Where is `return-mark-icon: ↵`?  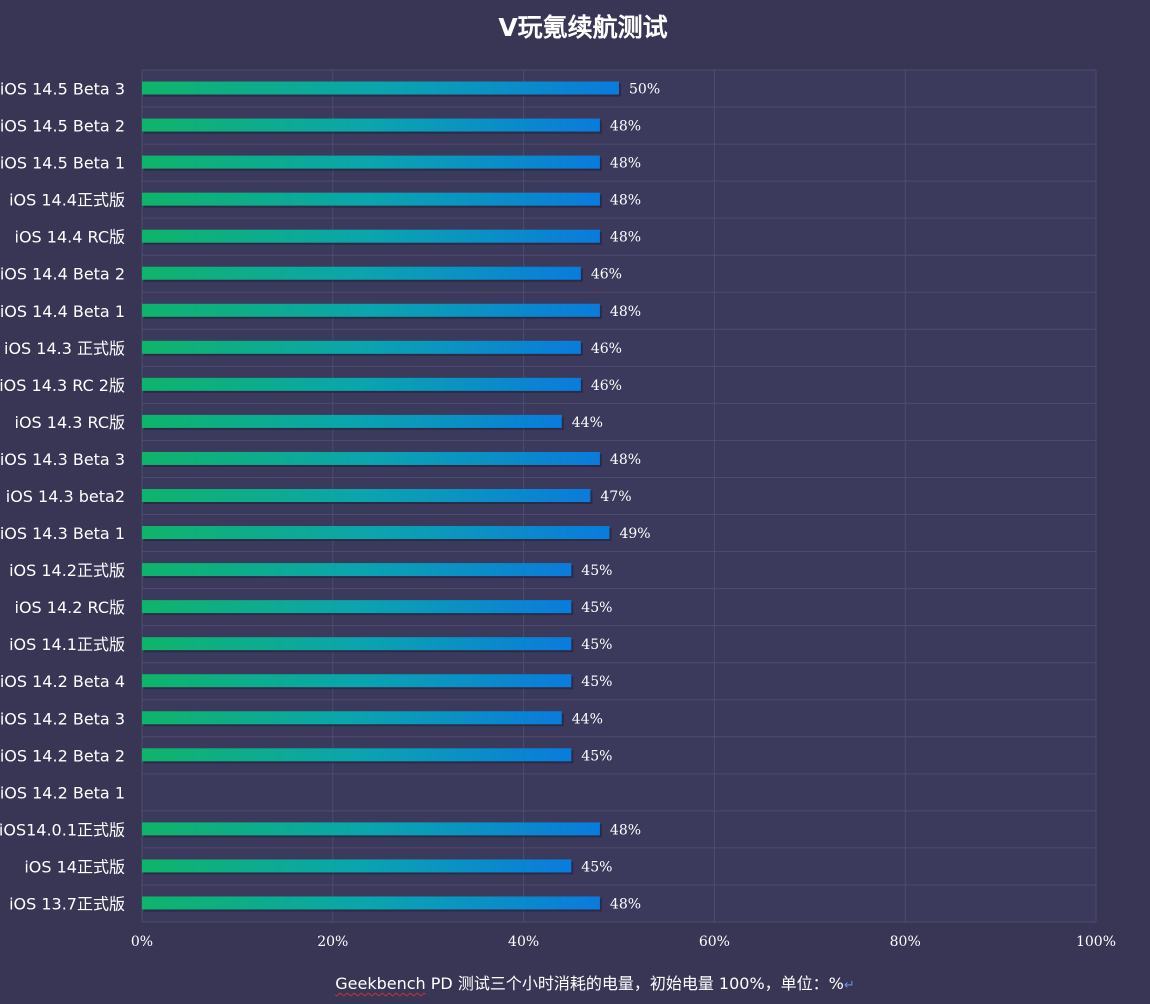
return-mark-icon: ↵ is located at coordinates (849, 985).